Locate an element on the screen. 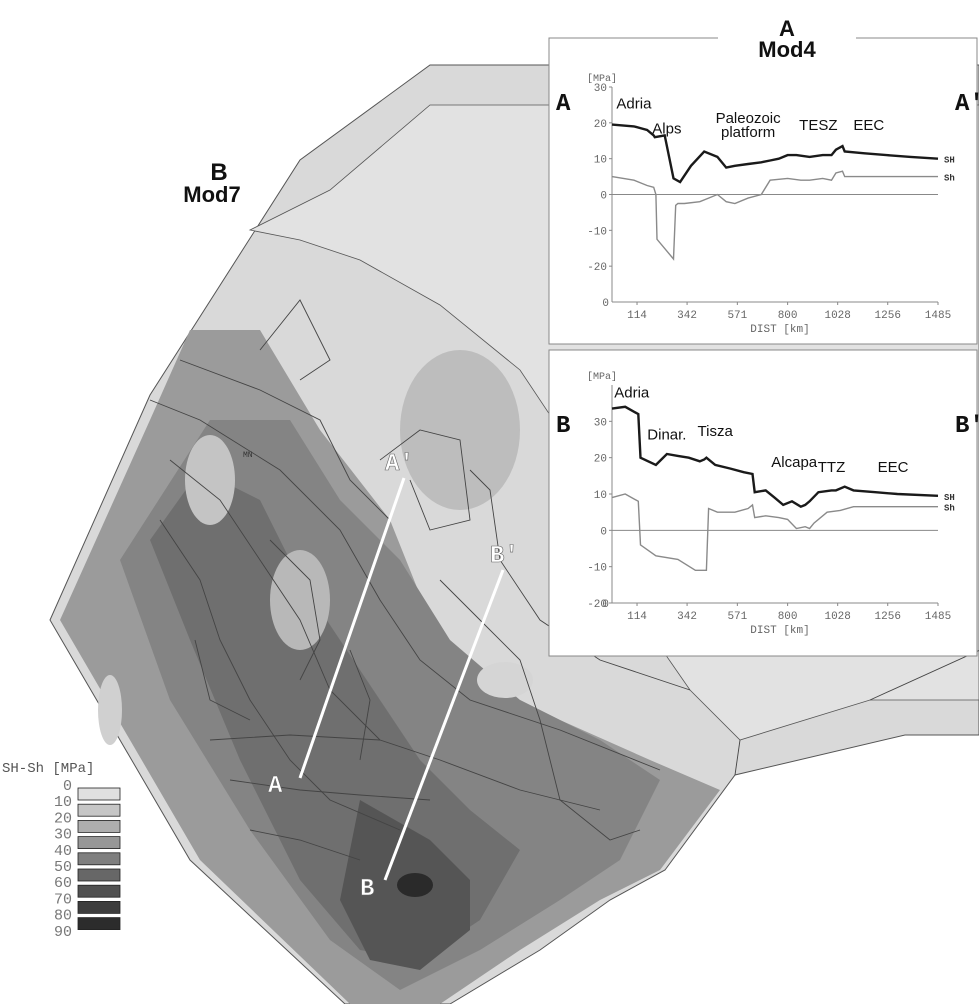 The image size is (979, 1004). panel-b-start-label: B is located at coordinates (563, 426).